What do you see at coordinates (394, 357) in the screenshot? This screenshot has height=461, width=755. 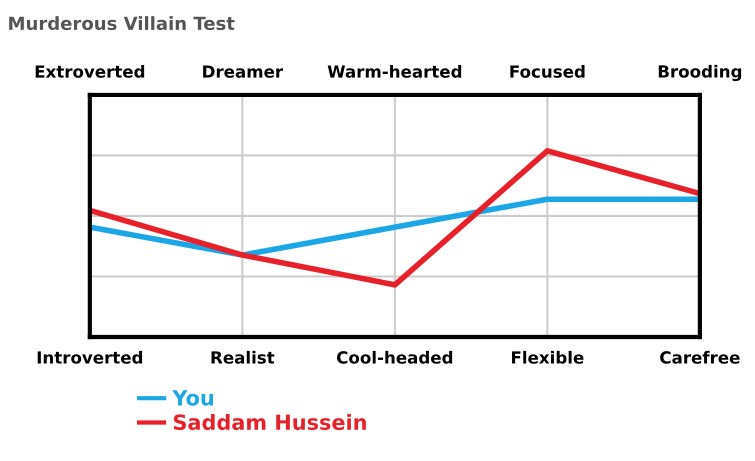 I see `x-tick-label: Cool-headed` at bounding box center [394, 357].